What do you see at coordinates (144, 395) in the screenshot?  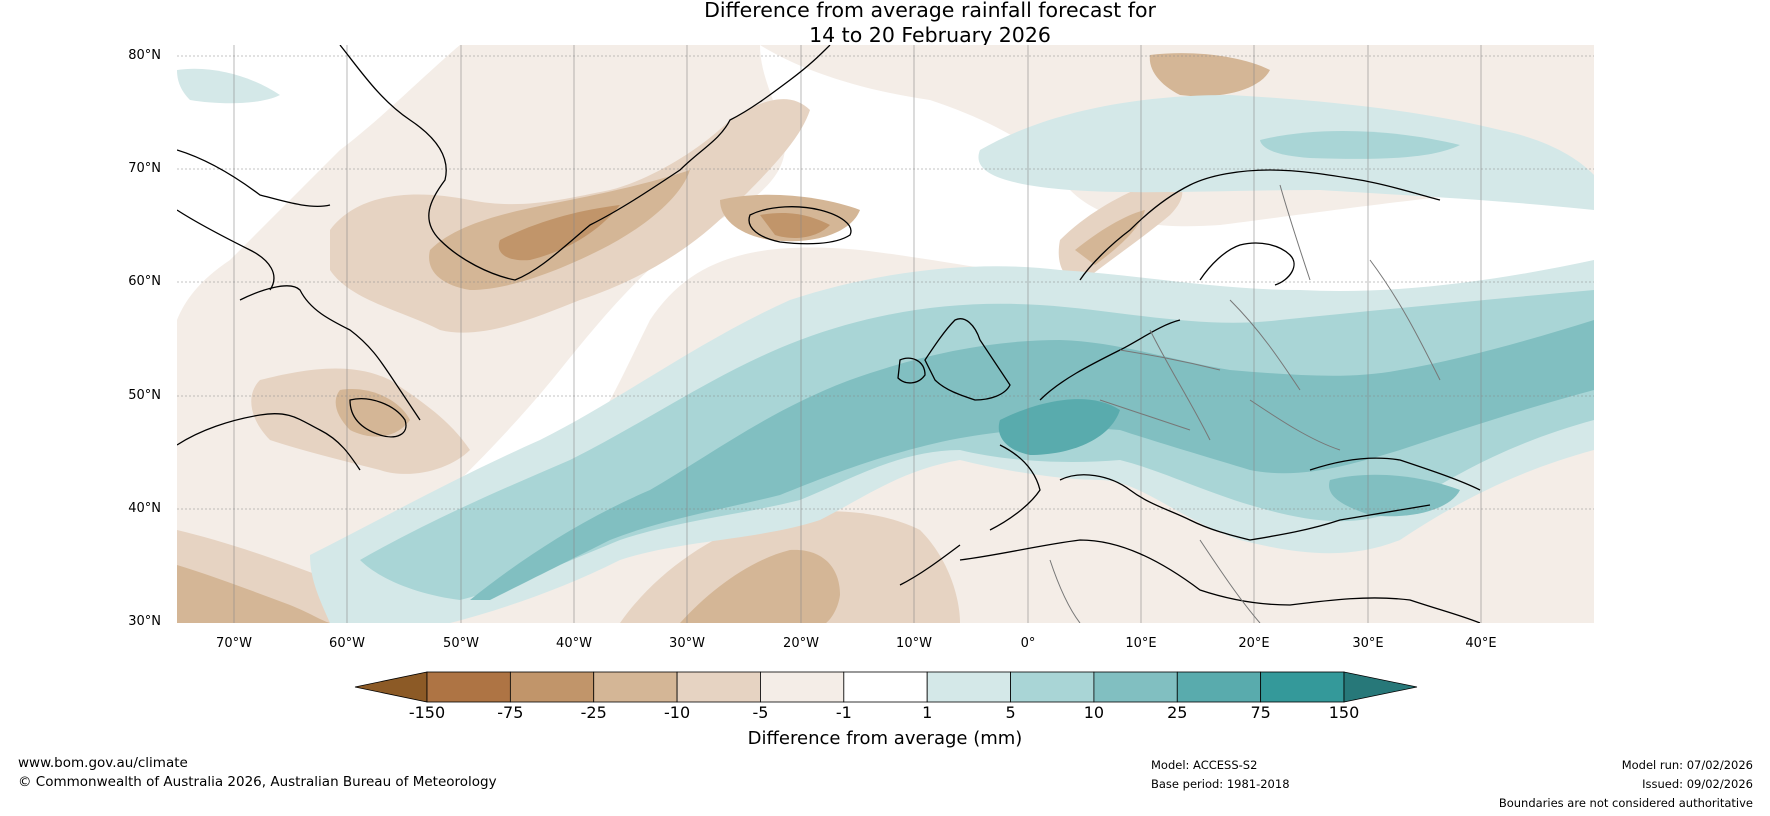 I see `lat-label-50n: 50°N` at bounding box center [144, 395].